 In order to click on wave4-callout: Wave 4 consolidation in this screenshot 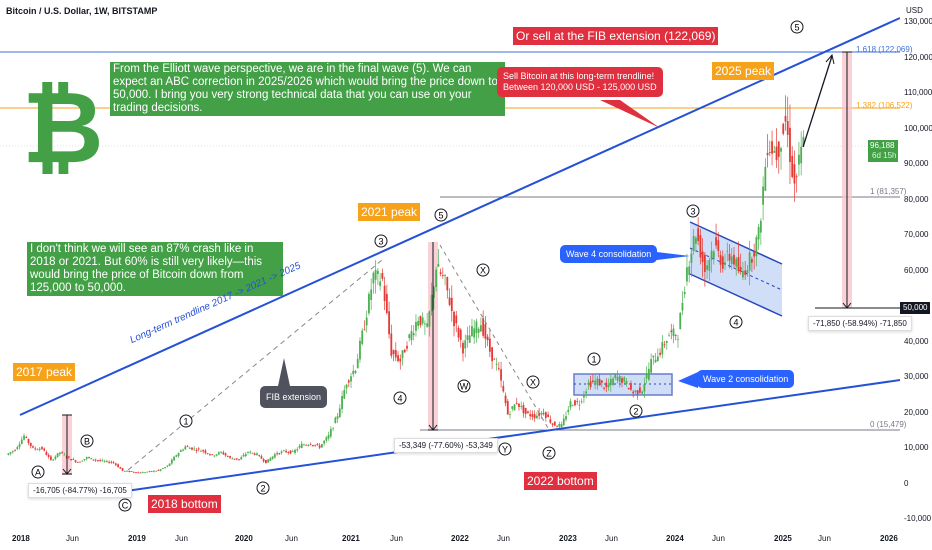, I will do `click(609, 254)`.